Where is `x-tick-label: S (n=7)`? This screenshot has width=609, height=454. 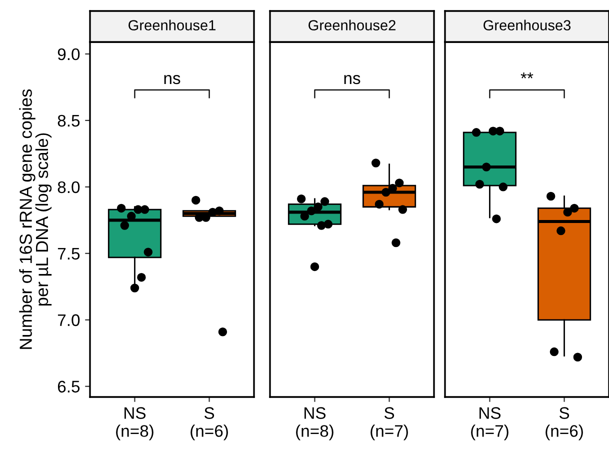
x-tick-label: S (n=7) is located at coordinates (389, 423).